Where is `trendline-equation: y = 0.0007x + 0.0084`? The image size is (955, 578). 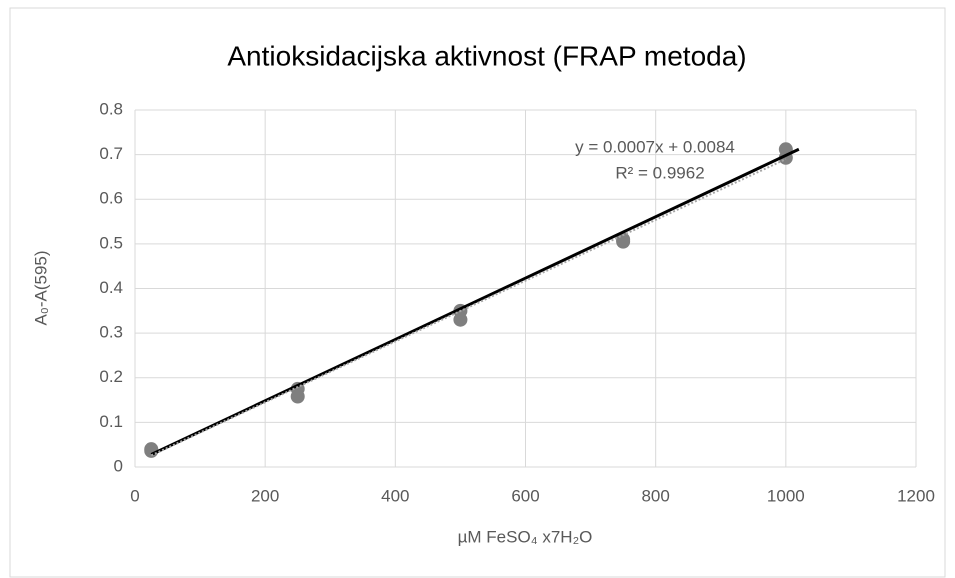
trendline-equation: y = 0.0007x + 0.0084 is located at coordinates (655, 146).